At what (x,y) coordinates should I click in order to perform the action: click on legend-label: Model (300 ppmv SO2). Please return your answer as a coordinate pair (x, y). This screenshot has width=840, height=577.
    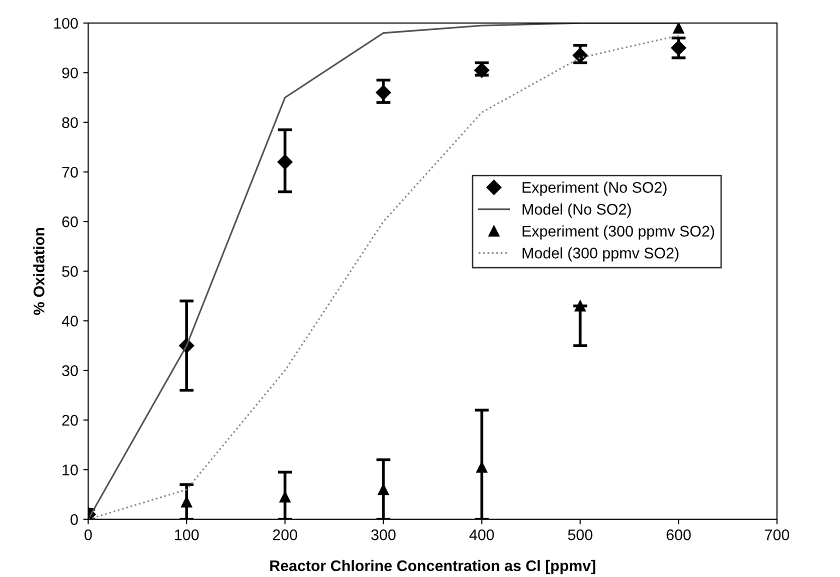
    Looking at the image, I should click on (600, 254).